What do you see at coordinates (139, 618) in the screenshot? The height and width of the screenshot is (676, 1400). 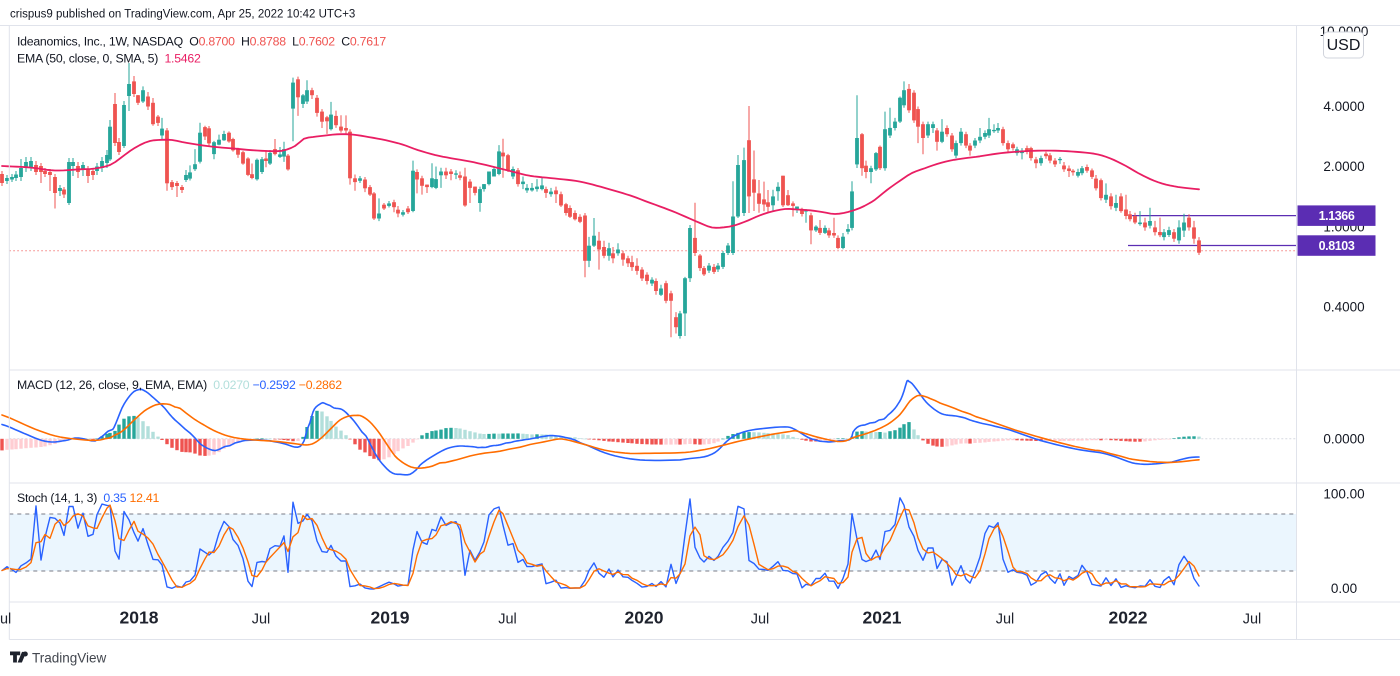 I see `svg-text: 2018` at bounding box center [139, 618].